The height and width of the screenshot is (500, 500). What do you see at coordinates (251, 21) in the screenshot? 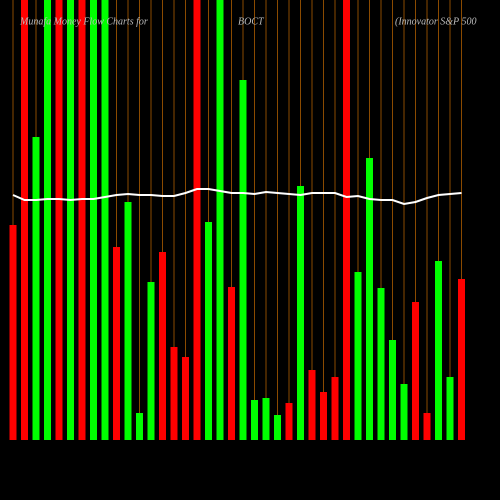
I see `chart-subtitle: BOCT` at bounding box center [251, 21].